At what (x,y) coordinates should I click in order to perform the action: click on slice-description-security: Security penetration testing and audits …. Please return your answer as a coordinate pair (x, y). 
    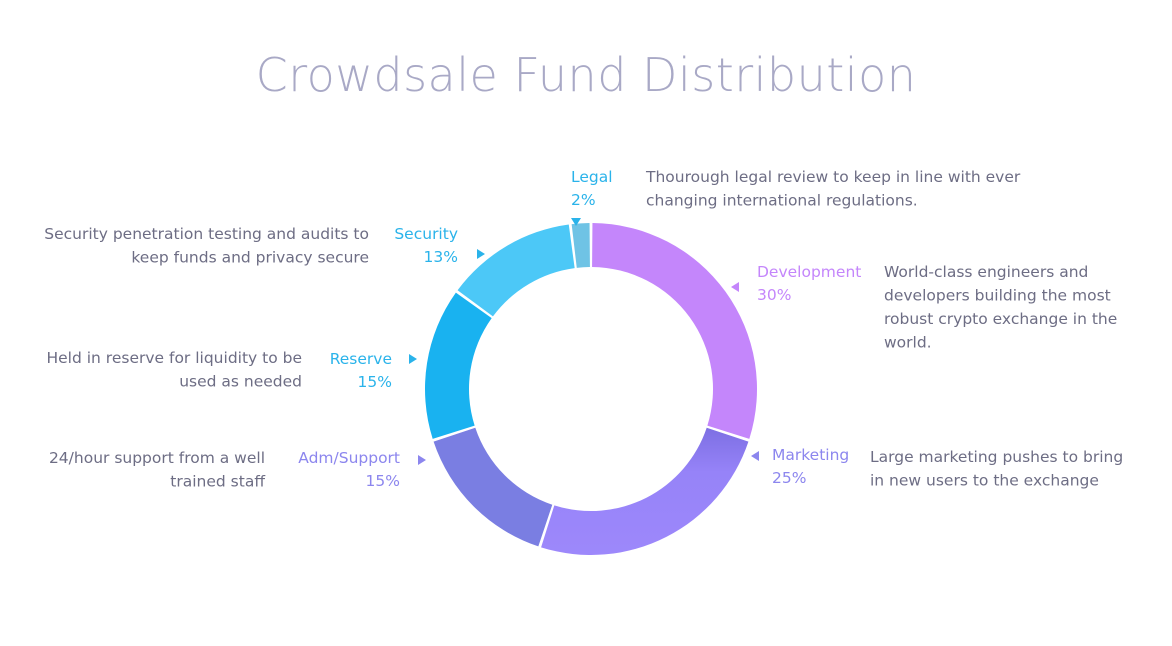
    Looking at the image, I should click on (206, 234).